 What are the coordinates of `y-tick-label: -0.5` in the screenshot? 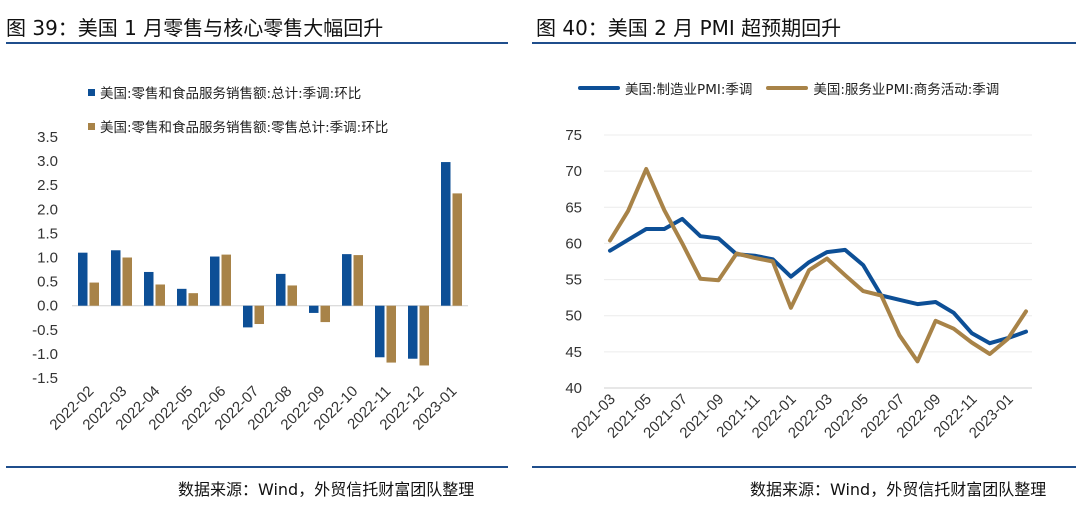 It's located at (45, 330).